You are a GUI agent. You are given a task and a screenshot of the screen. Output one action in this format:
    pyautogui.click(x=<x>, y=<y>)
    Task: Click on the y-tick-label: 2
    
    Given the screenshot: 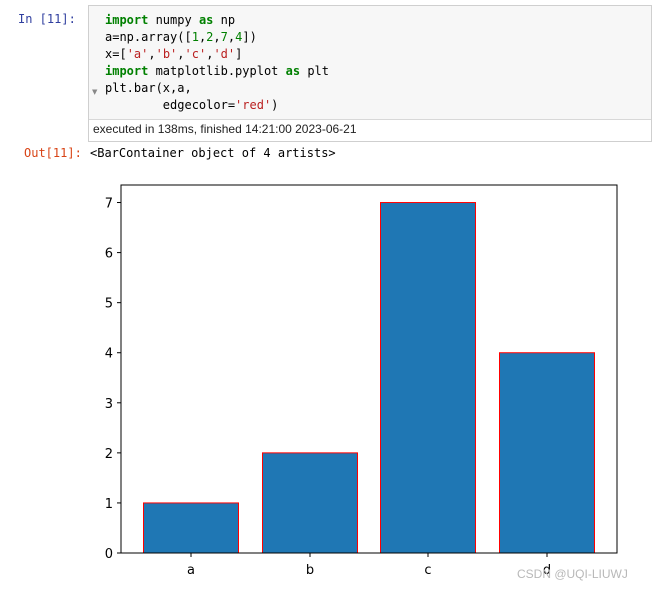 What is the action you would take?
    pyautogui.click(x=109, y=454)
    